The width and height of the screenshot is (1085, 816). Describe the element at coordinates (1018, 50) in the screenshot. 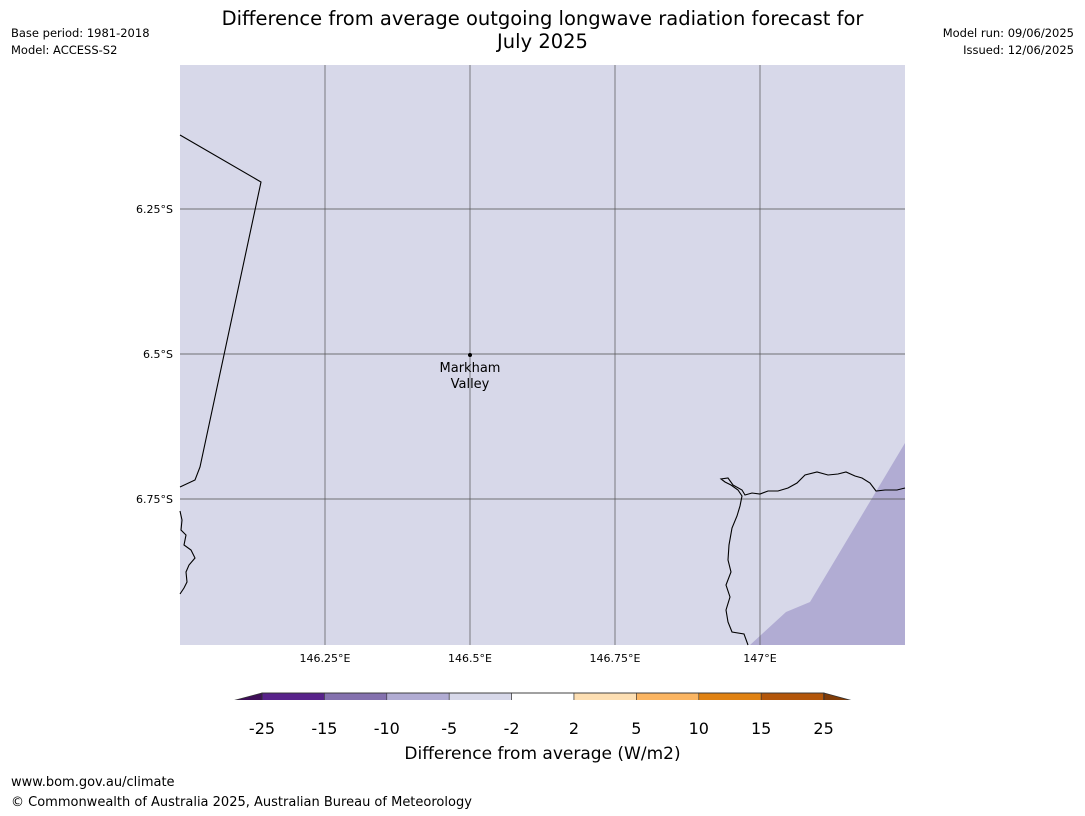

I see `issued-text: Issued: 12/06/2025` at that location.